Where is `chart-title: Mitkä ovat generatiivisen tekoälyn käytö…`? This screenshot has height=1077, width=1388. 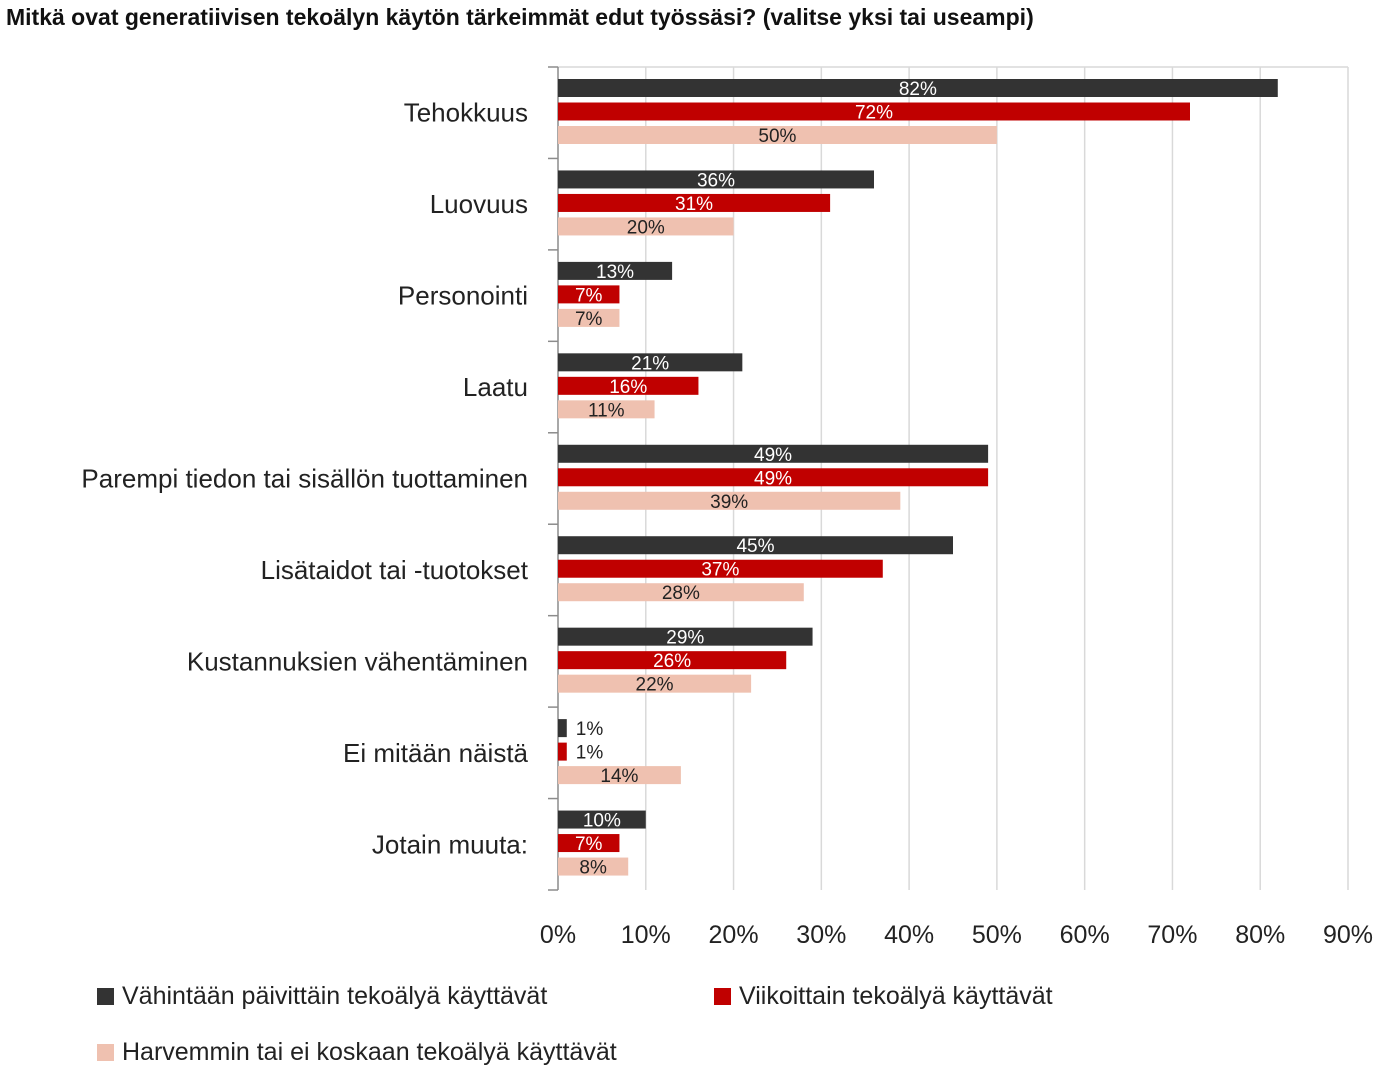
chart-title: Mitkä ovat generatiivisen tekoälyn käytö… is located at coordinates (520, 17).